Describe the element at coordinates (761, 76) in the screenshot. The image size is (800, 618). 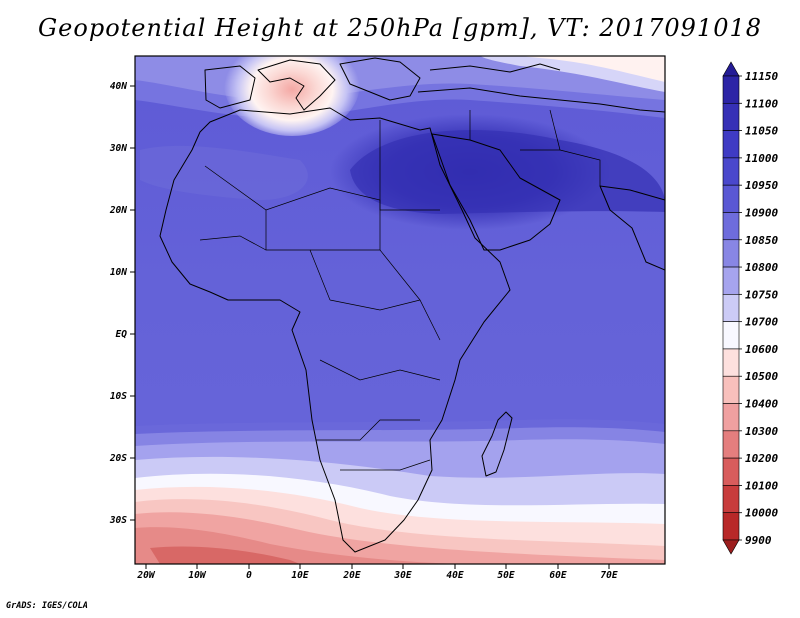
I see `colorbar-label: 11150` at that location.